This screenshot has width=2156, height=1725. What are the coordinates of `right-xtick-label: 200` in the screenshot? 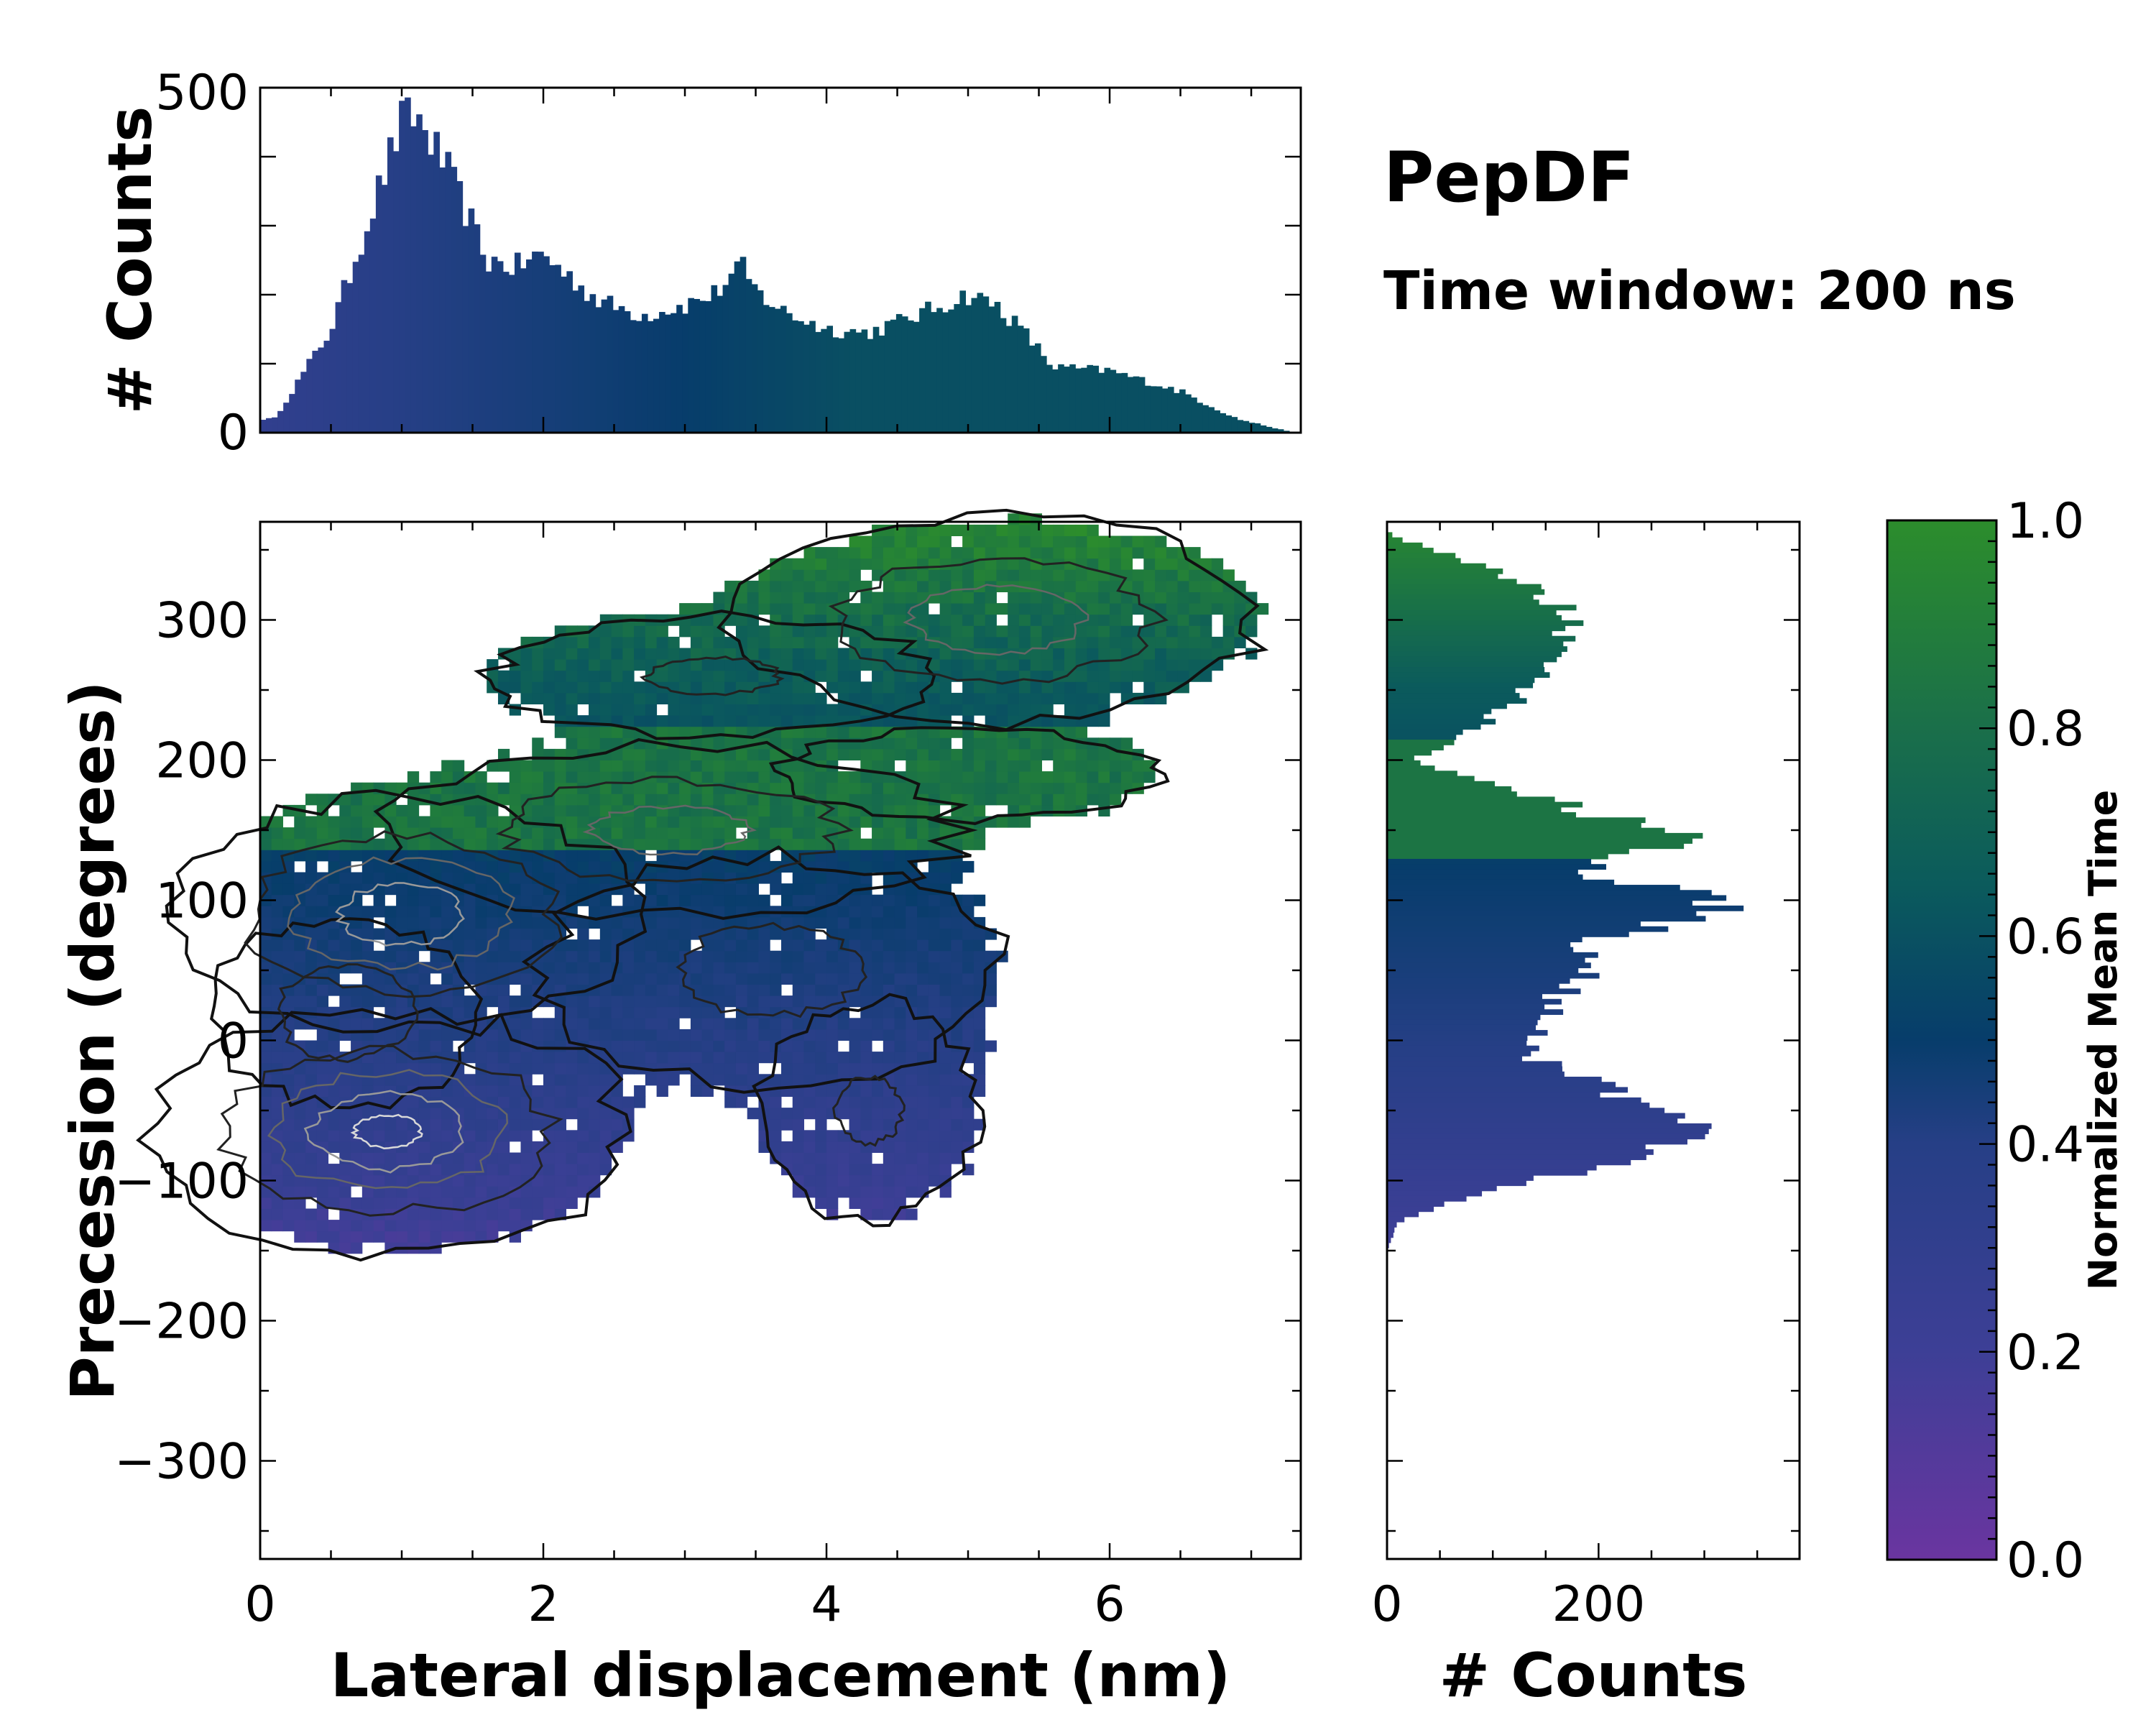 It's located at (1598, 1604).